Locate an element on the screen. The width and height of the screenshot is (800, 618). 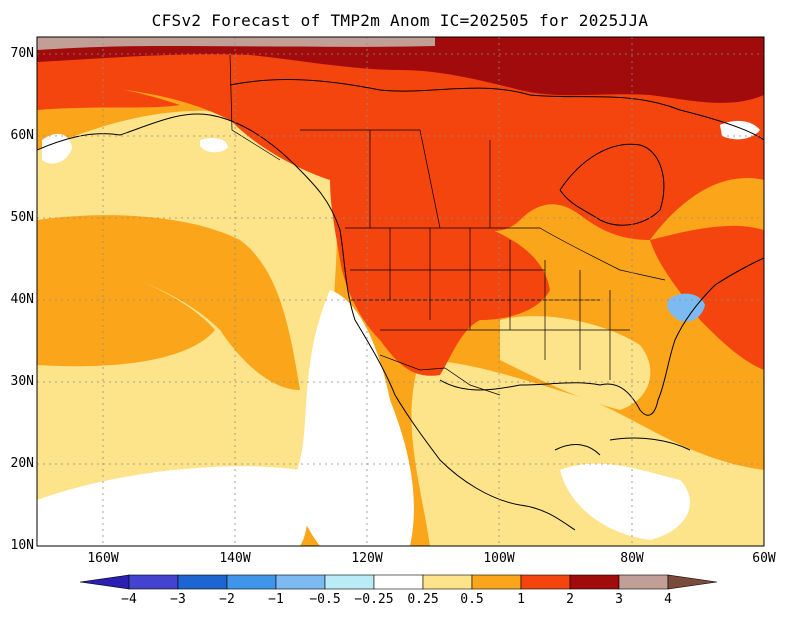
lat-label-60n: 60N is located at coordinates (22, 135).